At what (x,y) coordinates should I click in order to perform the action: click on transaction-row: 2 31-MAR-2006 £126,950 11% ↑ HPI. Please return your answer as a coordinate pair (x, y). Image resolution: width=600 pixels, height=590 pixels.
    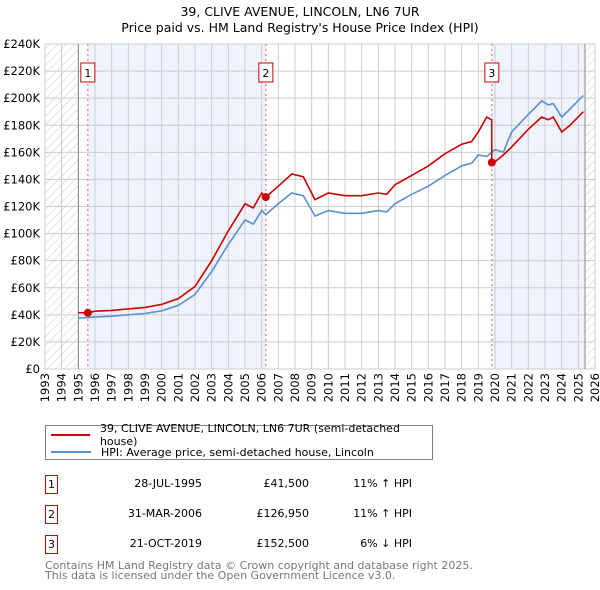
    Looking at the image, I should click on (245, 515).